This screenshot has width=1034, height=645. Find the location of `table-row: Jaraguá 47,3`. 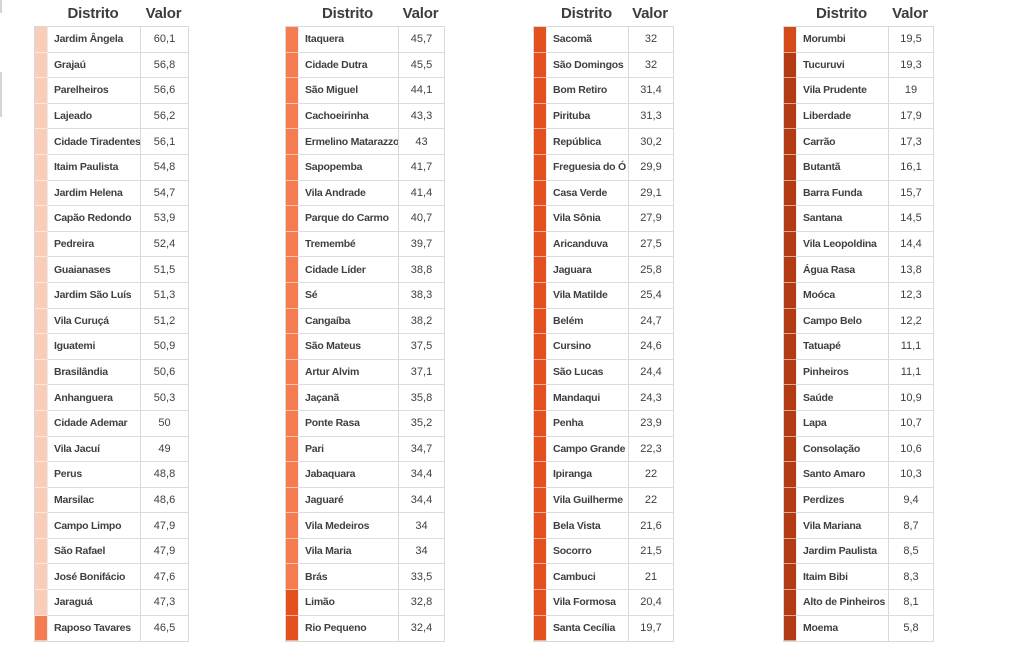

table-row: Jaraguá 47,3 is located at coordinates (111, 603).